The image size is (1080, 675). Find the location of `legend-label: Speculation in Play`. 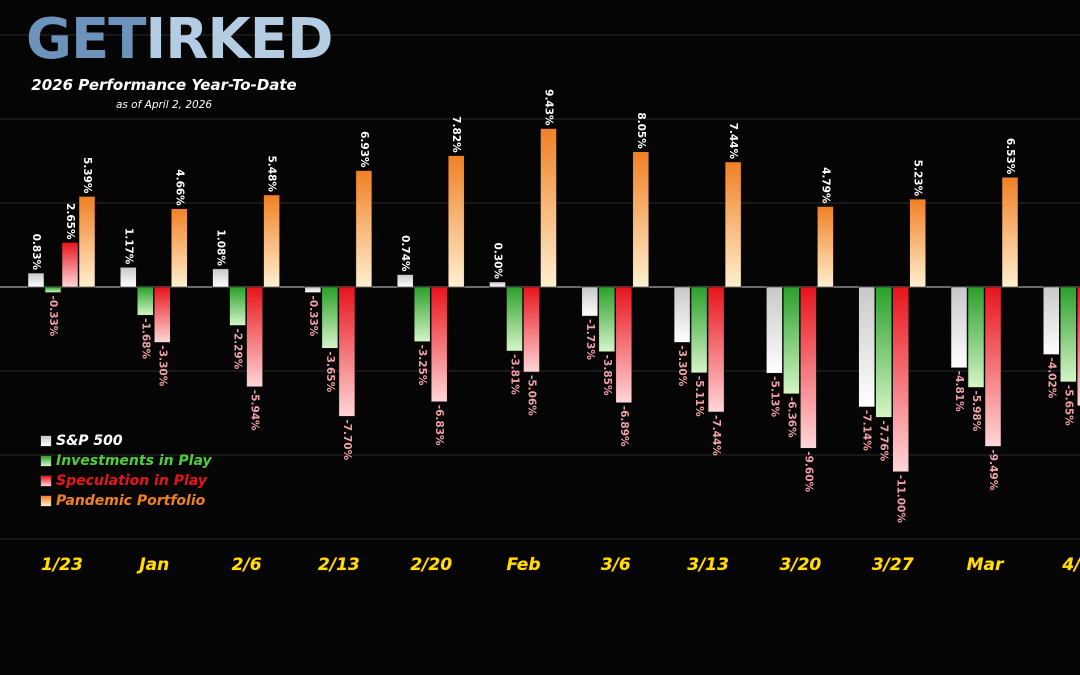

legend-label: Speculation in Play is located at coordinates (131, 481).